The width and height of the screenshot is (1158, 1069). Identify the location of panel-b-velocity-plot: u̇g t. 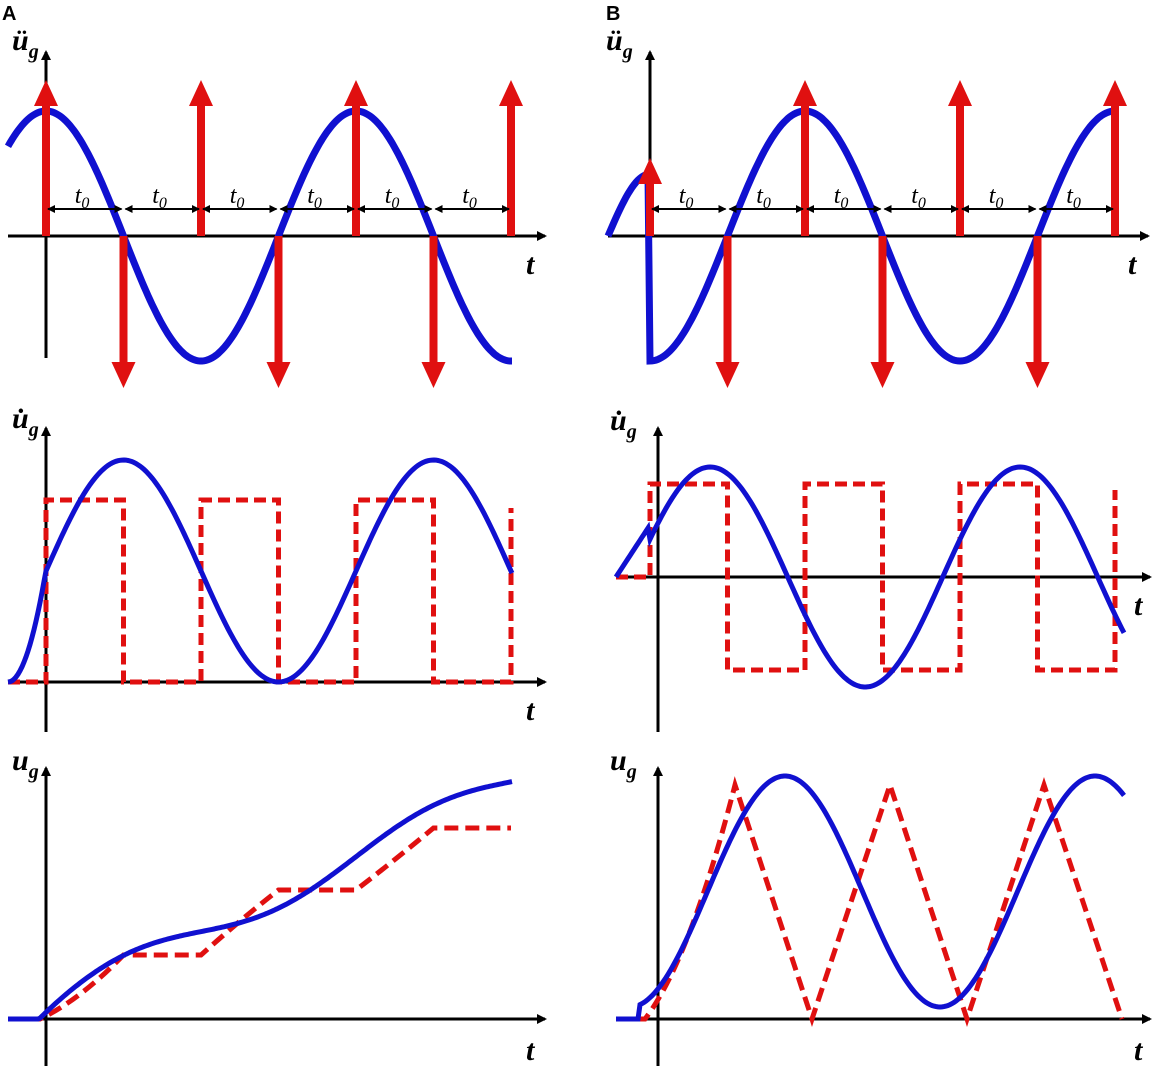
(881, 568).